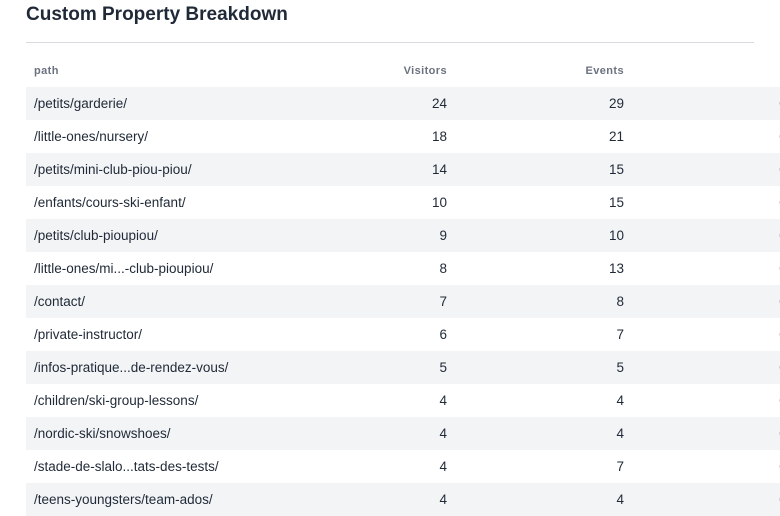  Describe the element at coordinates (403, 400) in the screenshot. I see `table-row: /children/ski-group-lessons/ 4 4 0.1%` at that location.